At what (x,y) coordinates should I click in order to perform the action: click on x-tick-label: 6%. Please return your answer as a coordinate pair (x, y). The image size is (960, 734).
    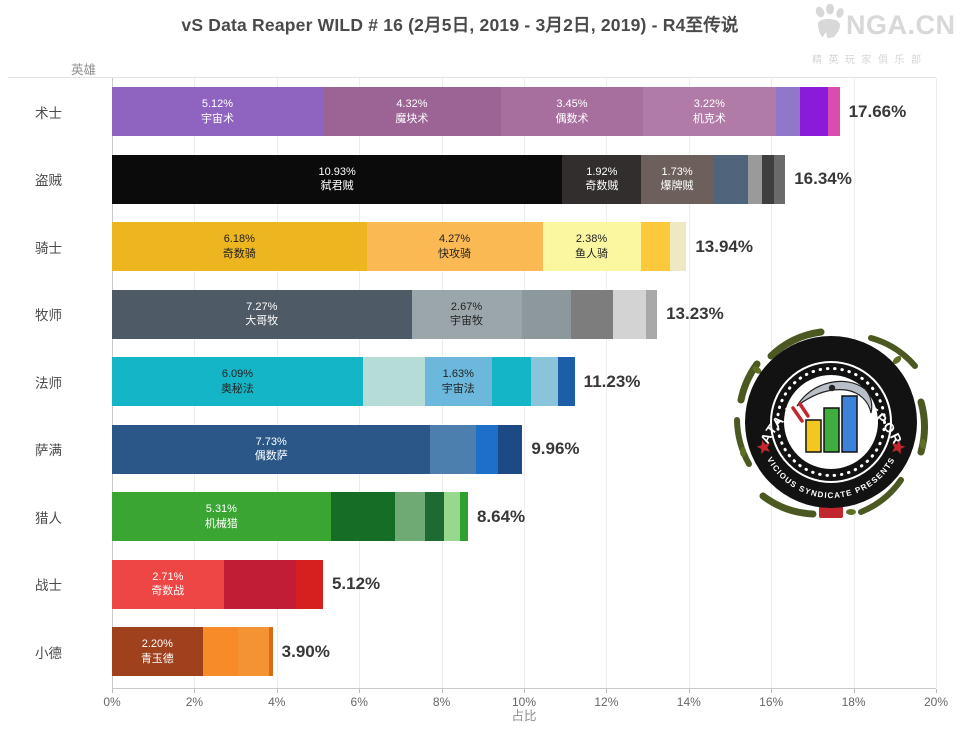
    Looking at the image, I should click on (359, 702).